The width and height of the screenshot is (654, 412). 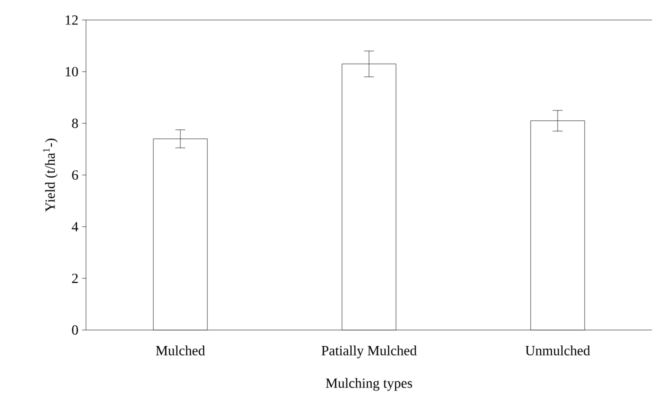 What do you see at coordinates (557, 351) in the screenshot?
I see `x-tick-label: Unmulched` at bounding box center [557, 351].